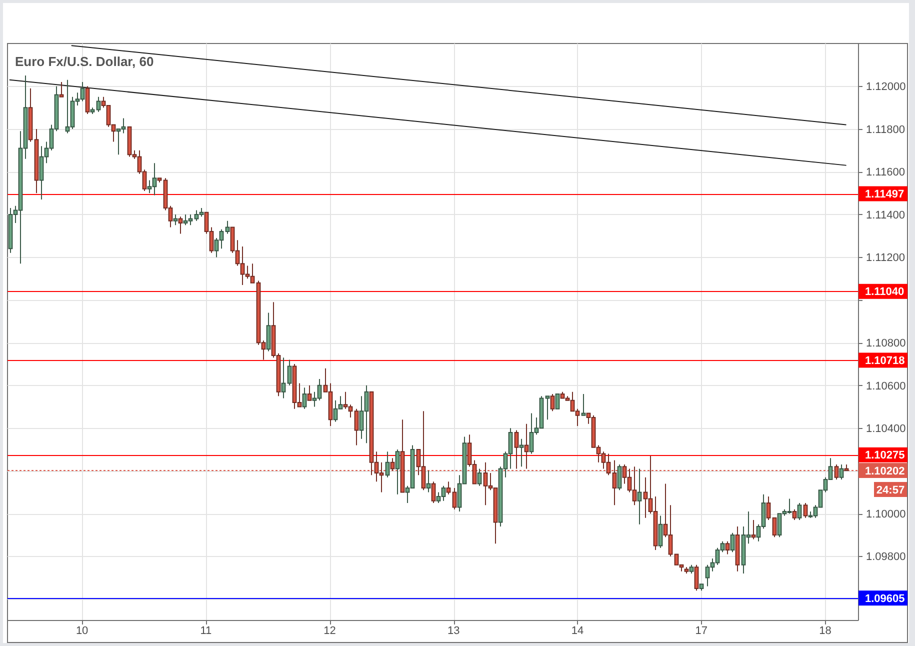 The image size is (915, 646). I want to click on x-tick-label: 17, so click(701, 631).